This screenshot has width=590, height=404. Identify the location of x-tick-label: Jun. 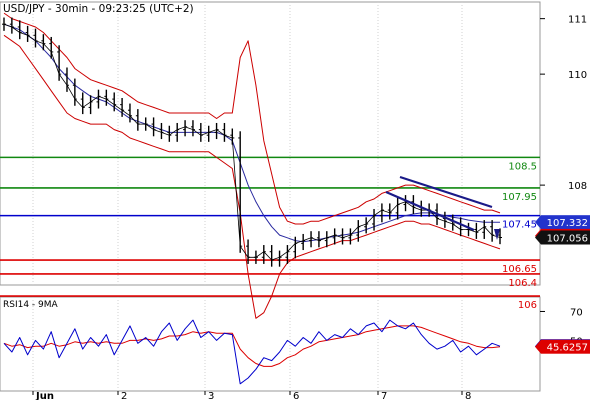
(44, 395).